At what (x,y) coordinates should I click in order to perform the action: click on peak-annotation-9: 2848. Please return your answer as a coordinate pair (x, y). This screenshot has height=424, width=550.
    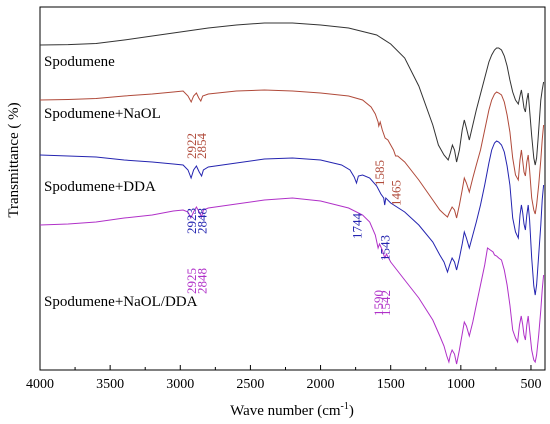
    Looking at the image, I should click on (202, 281).